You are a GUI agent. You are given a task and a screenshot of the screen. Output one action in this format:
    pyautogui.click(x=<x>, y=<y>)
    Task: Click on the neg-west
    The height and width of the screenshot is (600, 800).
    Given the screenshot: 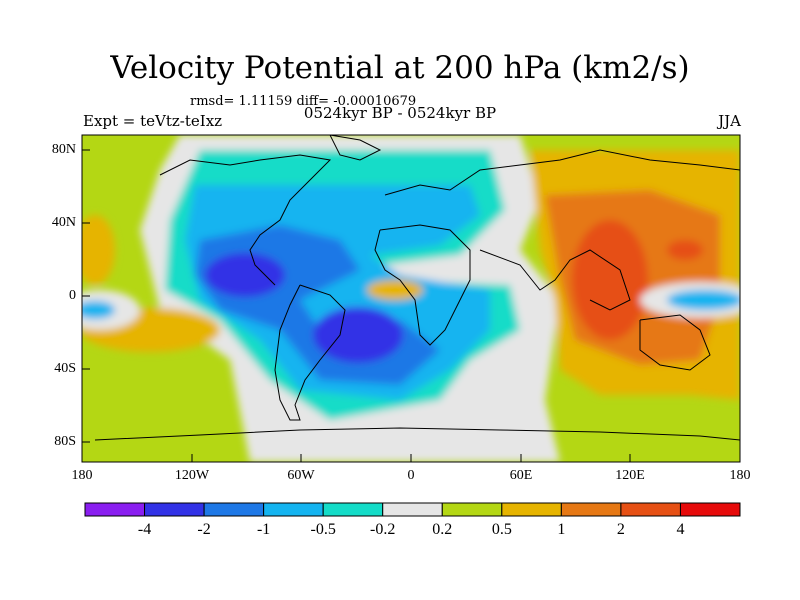 What is the action you would take?
    pyautogui.click(x=98, y=310)
    